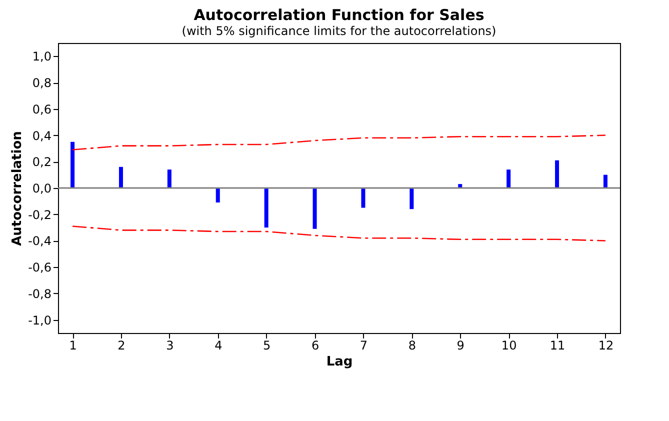 This screenshot has width=669, height=421. Describe the element at coordinates (73, 345) in the screenshot. I see `x-tick-label: 1` at that location.